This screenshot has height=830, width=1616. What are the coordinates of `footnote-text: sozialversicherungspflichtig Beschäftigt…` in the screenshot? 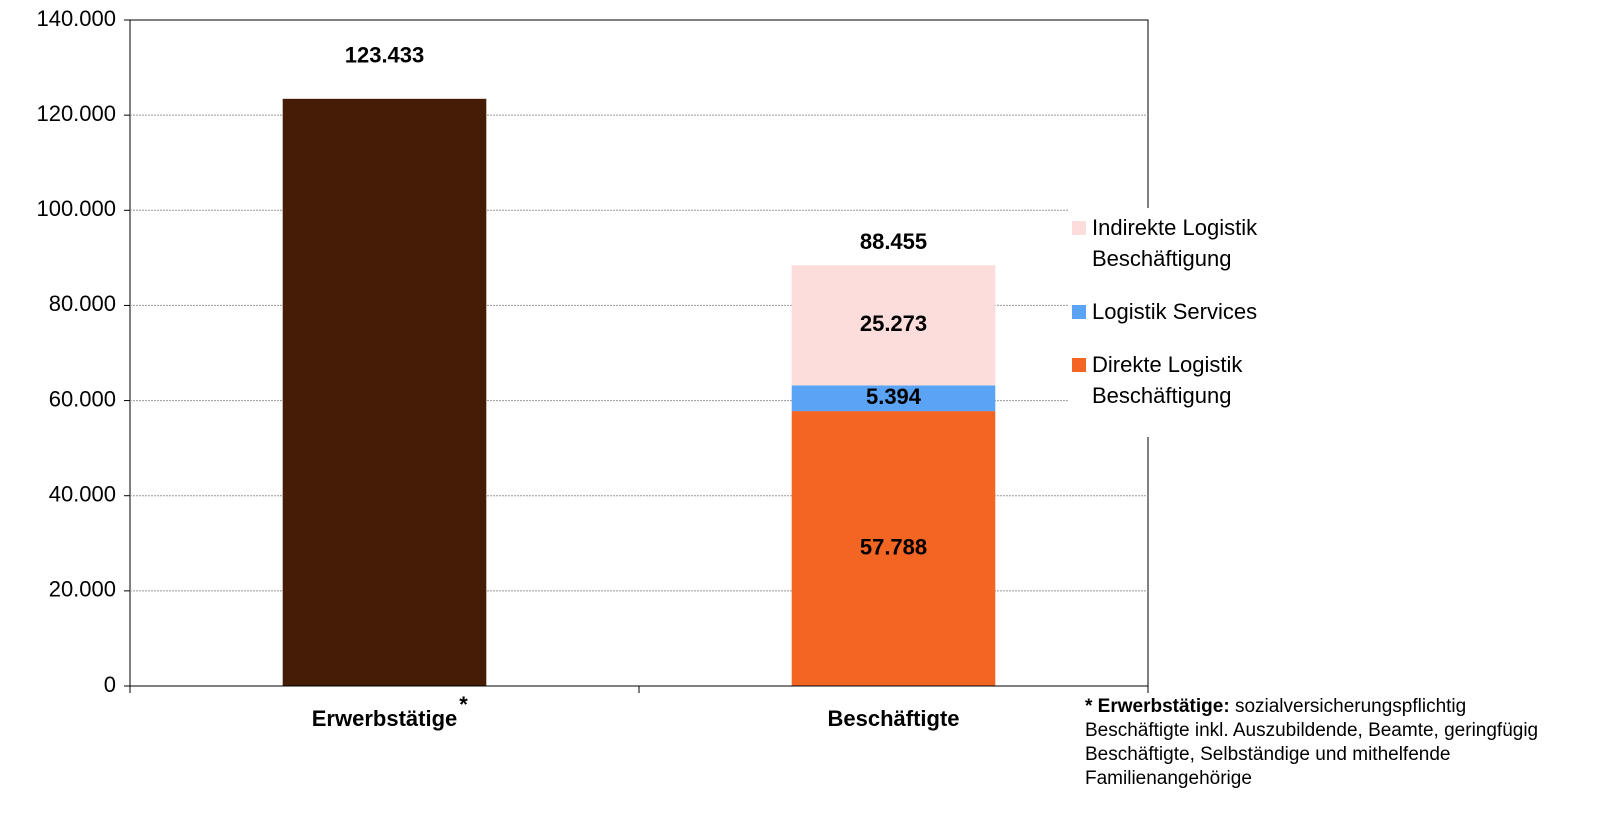 It's located at (1312, 742).